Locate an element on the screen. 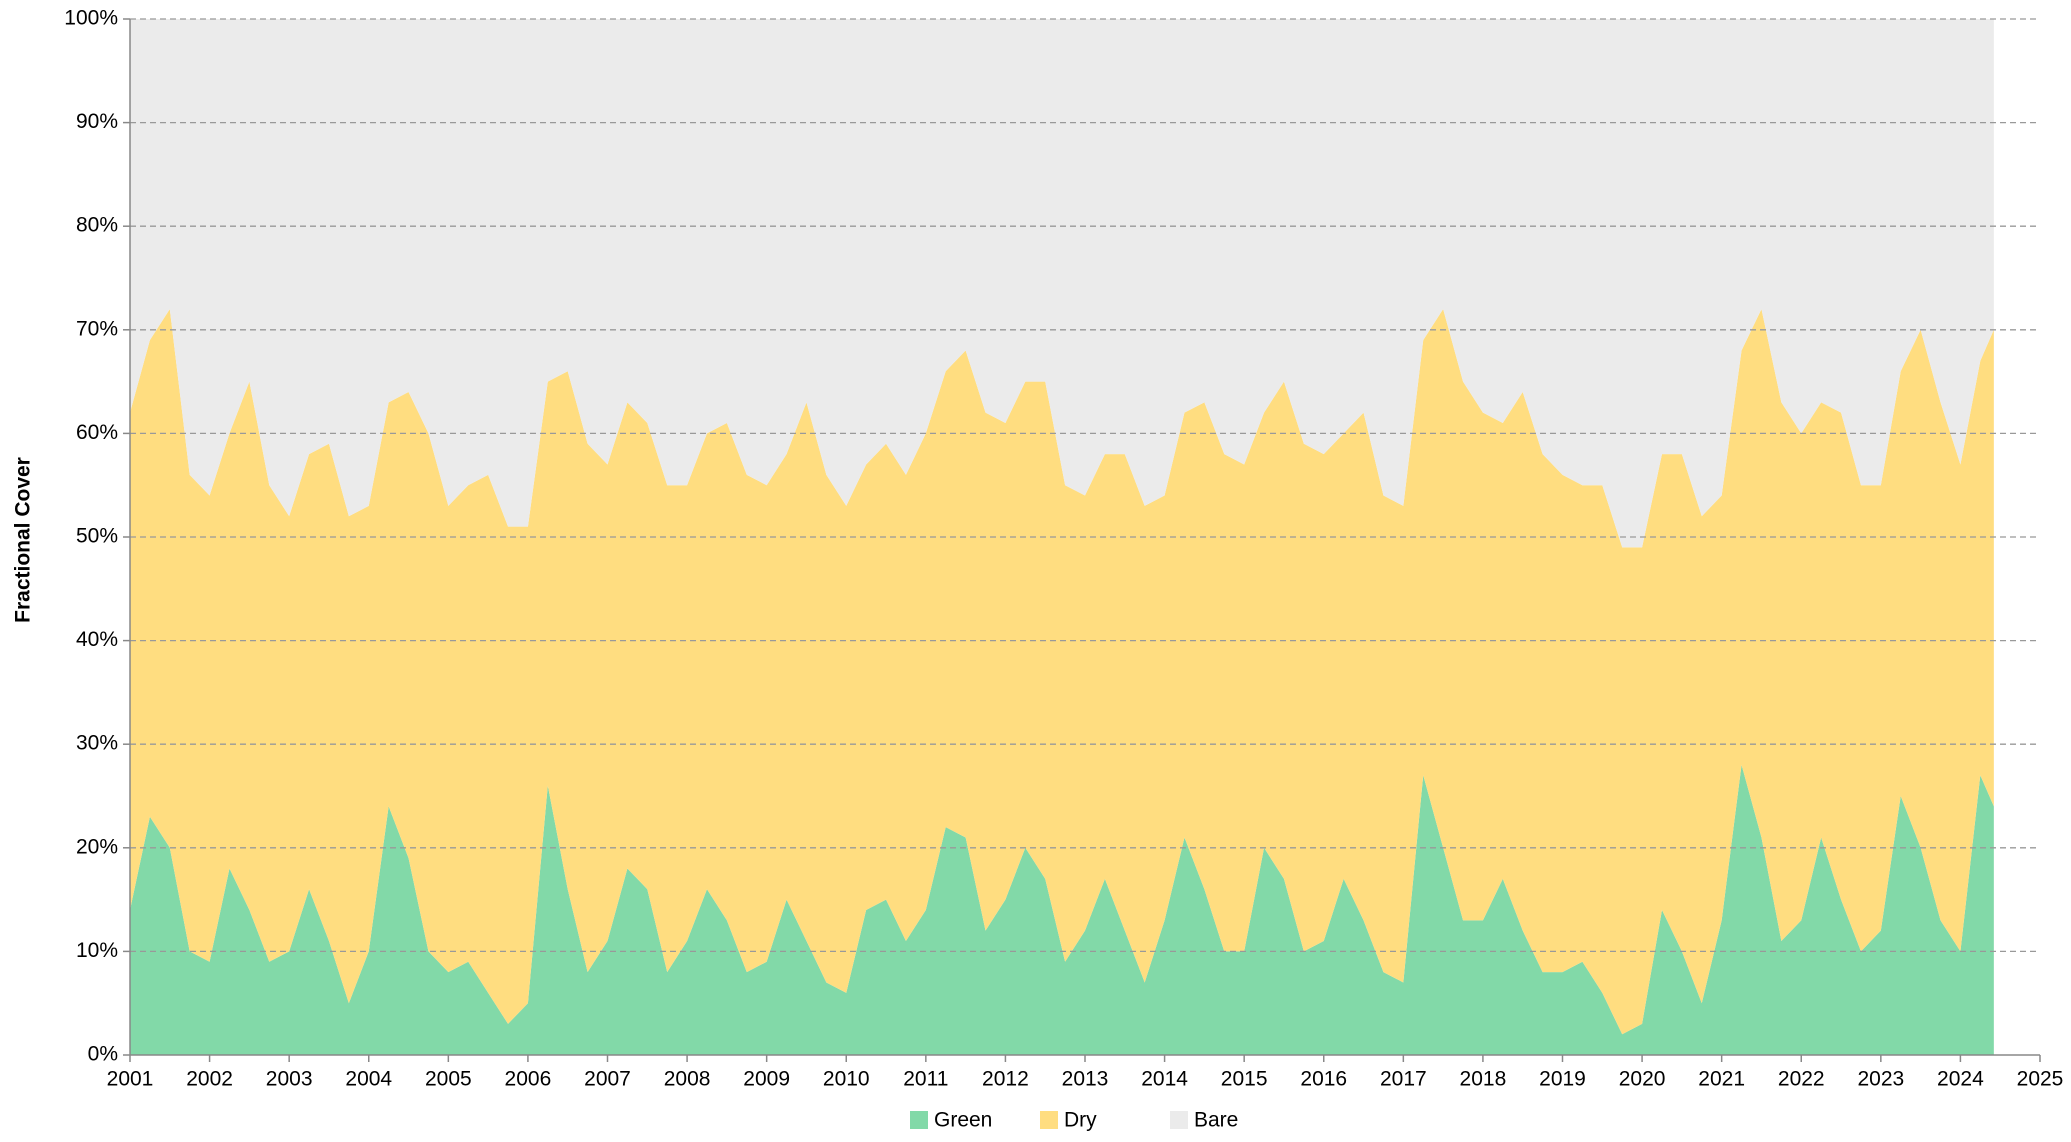 This screenshot has width=2071, height=1142. x-tick-label: 2014 is located at coordinates (1164, 1079).